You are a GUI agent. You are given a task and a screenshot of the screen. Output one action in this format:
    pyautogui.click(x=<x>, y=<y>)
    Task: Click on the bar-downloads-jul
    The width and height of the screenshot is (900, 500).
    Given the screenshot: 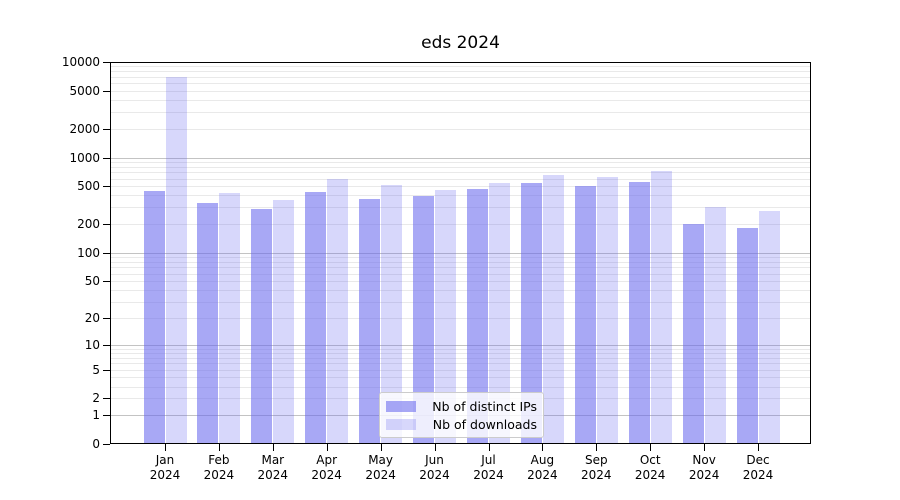 What is the action you would take?
    pyautogui.click(x=499, y=313)
    